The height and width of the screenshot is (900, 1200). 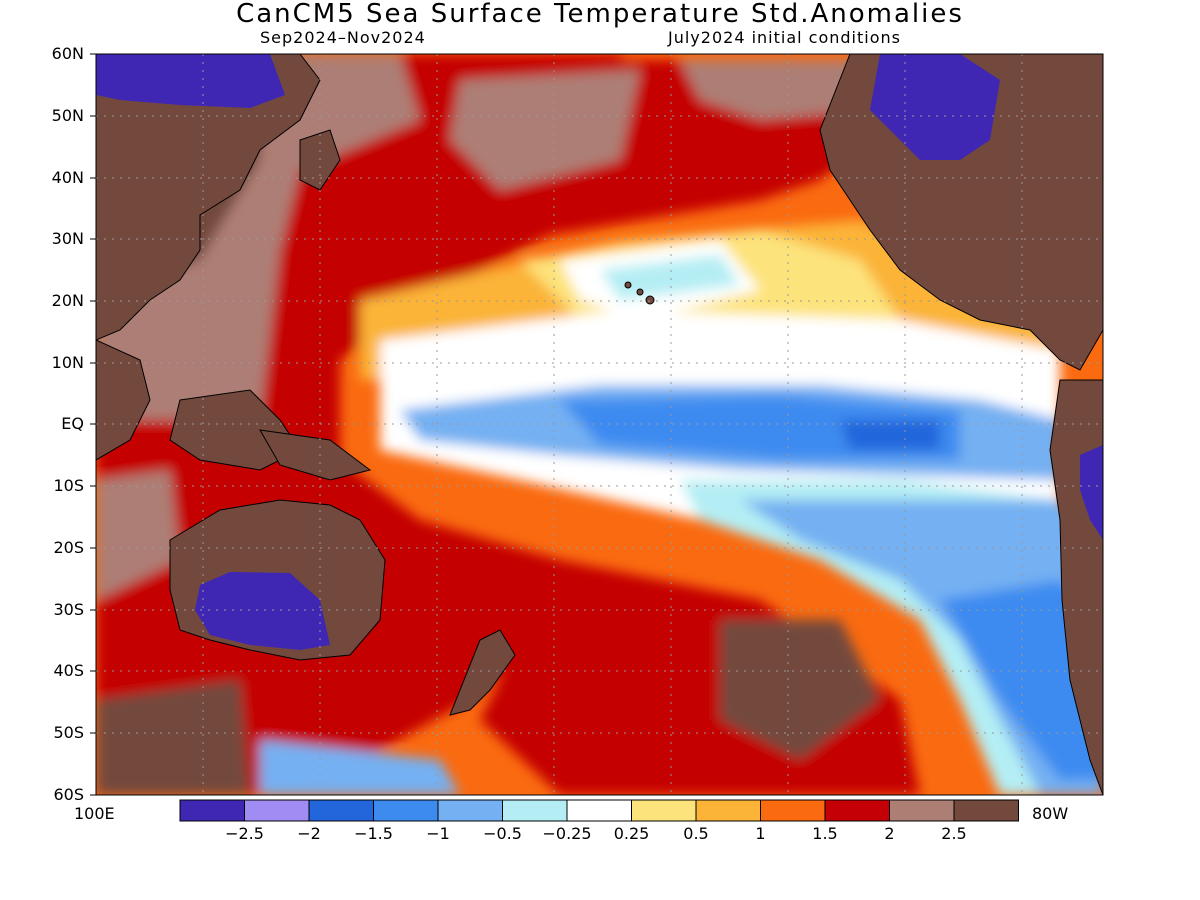 What do you see at coordinates (639, 293) in the screenshot?
I see `hawaii` at bounding box center [639, 293].